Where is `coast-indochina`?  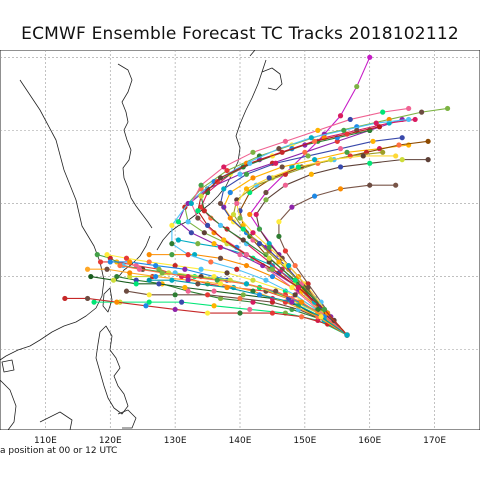 coast-indochina is located at coordinates (8, 404).